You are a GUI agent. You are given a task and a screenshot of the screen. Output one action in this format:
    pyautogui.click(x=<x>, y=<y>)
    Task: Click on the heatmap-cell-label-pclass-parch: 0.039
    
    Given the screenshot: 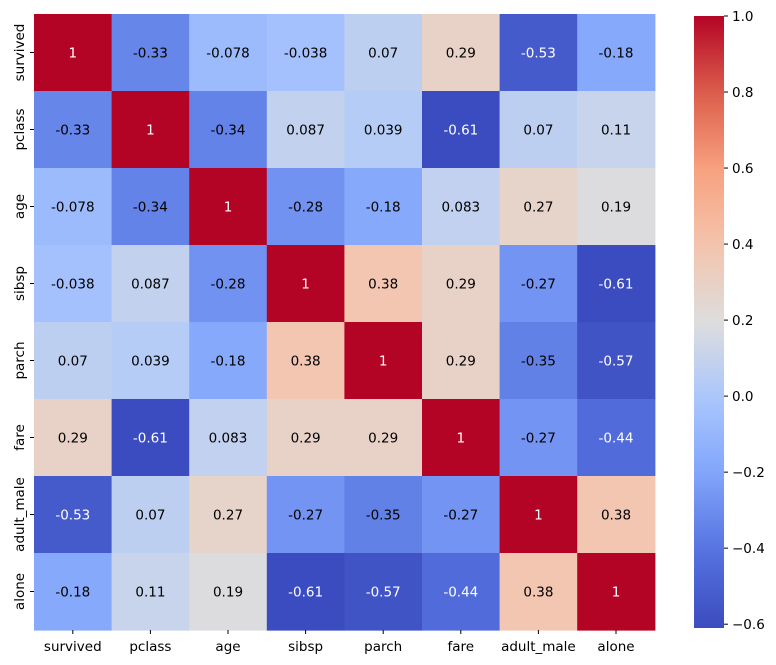 What is the action you would take?
    pyautogui.click(x=383, y=131)
    